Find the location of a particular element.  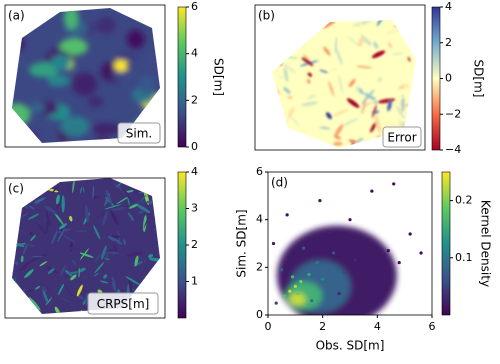

scatter-area is located at coordinates (350, 243).